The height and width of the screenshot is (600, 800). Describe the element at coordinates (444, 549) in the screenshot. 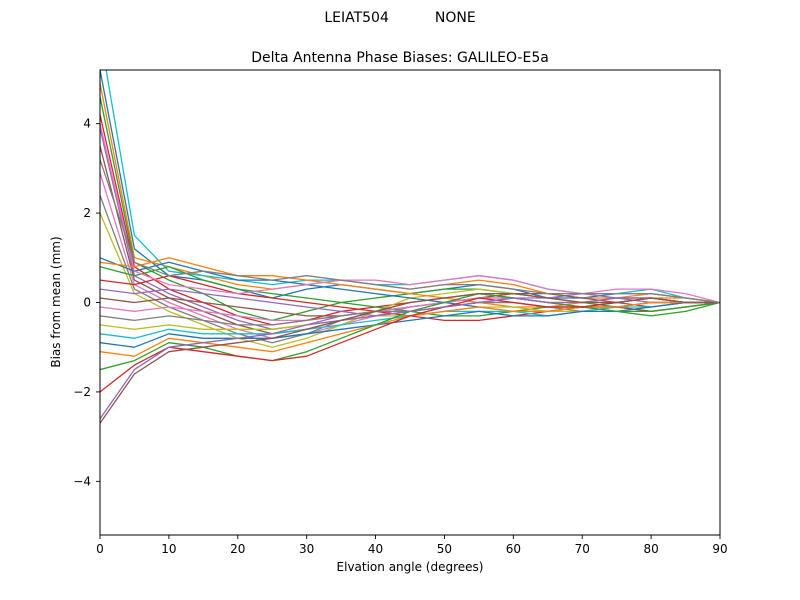

I see `x-tick-label: 50` at that location.